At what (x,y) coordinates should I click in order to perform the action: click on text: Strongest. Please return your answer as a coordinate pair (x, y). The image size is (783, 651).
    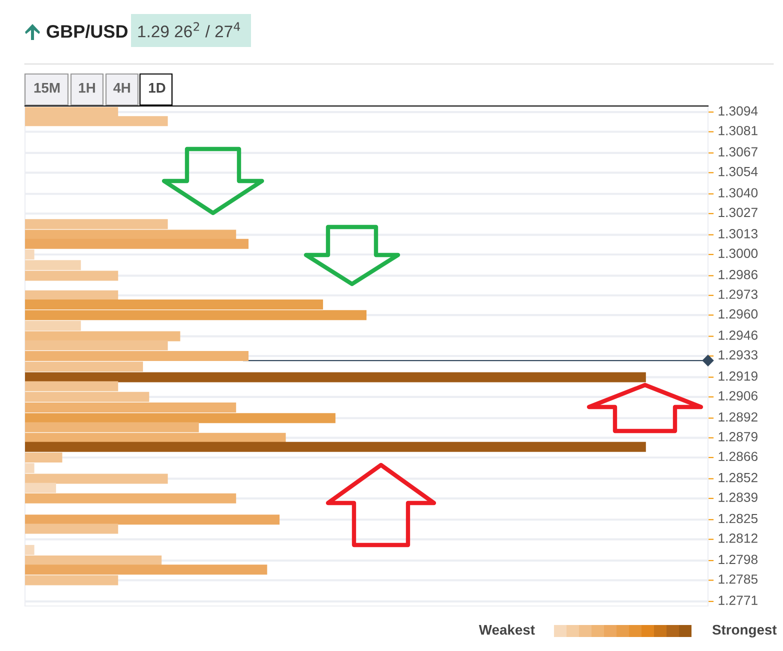
    Looking at the image, I should click on (744, 631).